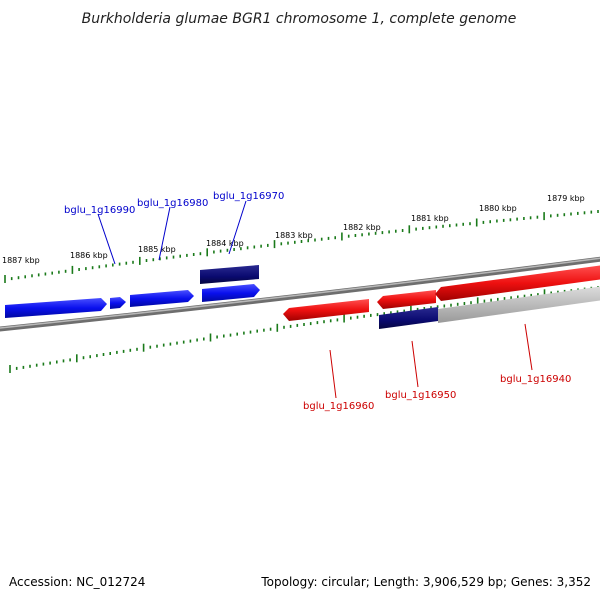 This screenshot has width=600, height=600. Describe the element at coordinates (231, 293) in the screenshot. I see `gene-arrow-bglu_1g16970-lower` at that location.